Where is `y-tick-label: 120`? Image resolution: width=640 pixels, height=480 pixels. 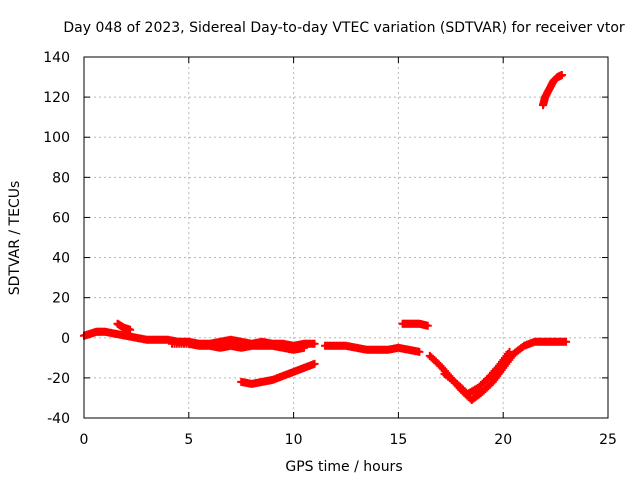 y-tick-label: 120 is located at coordinates (56, 98).